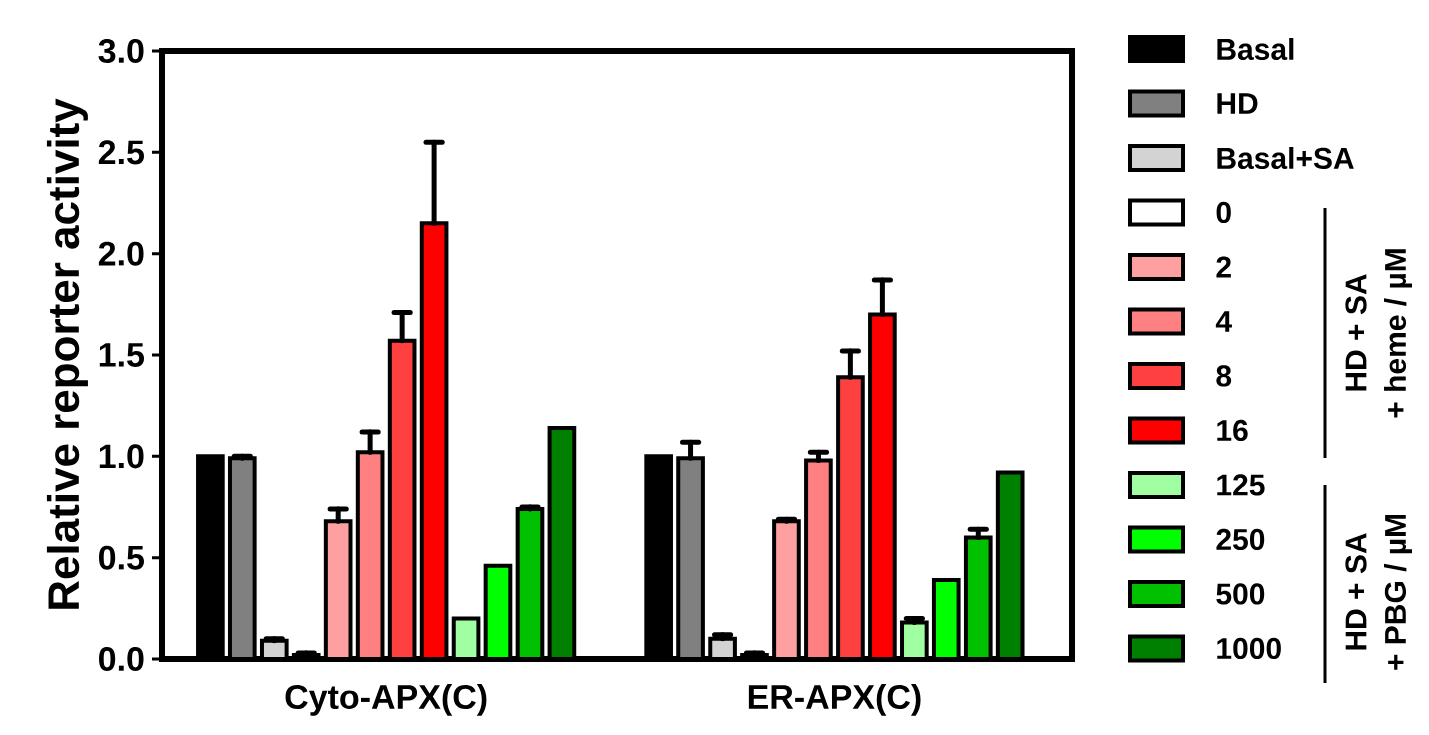 This screenshot has height=735, width=1429. I want to click on x-tick-label: ER-APX(C), so click(834, 700).